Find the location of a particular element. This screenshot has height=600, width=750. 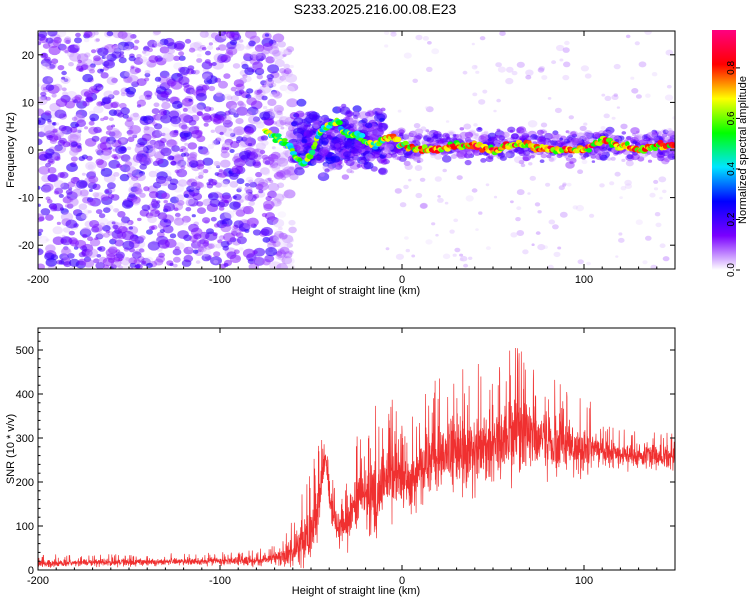

spectrogram-ridge-mark is located at coordinates (315, 144).